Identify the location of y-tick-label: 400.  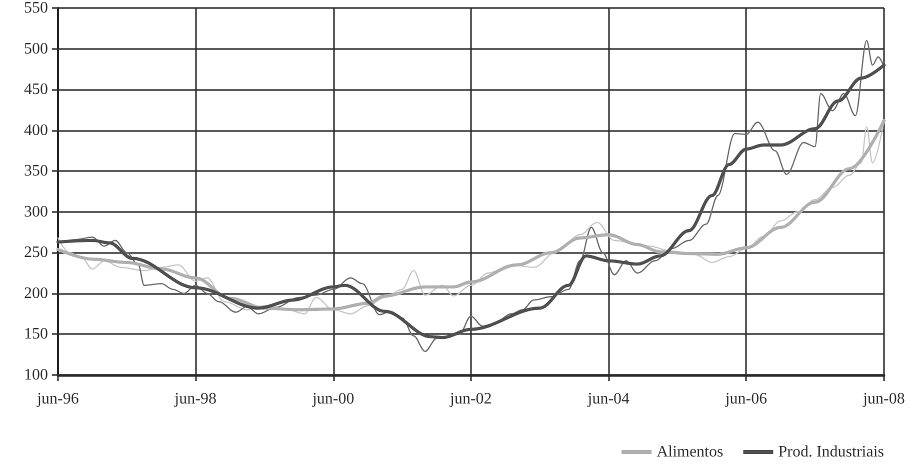
(36, 130).